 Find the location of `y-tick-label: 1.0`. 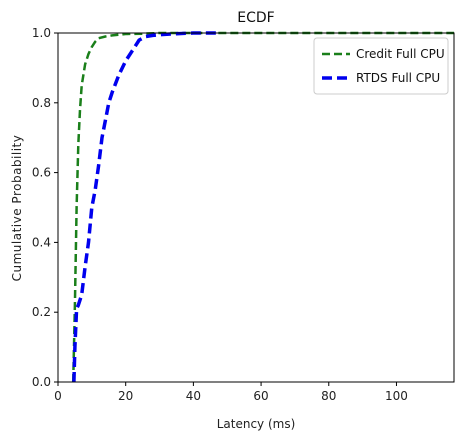

y-tick-label: 1.0 is located at coordinates (41, 33).